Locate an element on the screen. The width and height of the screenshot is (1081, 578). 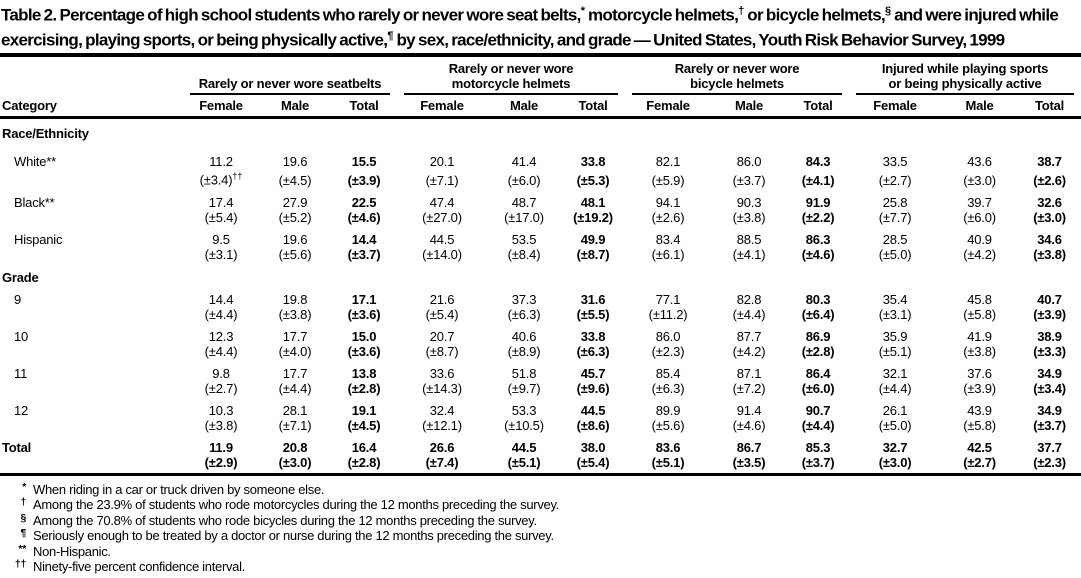
value-cell: 14.4 is located at coordinates (364, 239).